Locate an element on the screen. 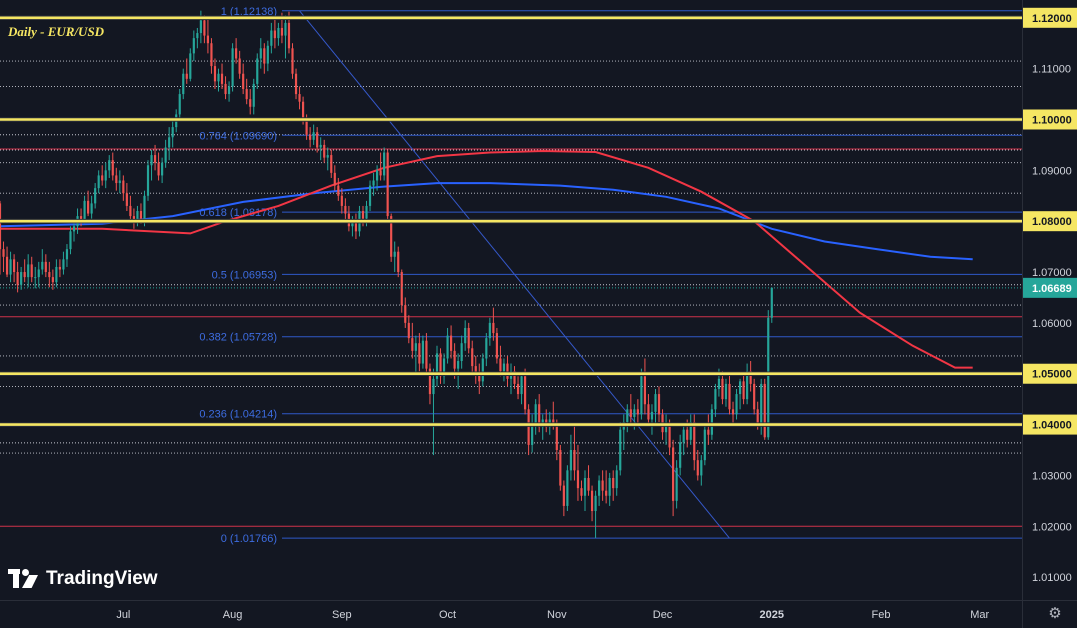 This screenshot has width=1077, height=628. time-tick-label: Mar is located at coordinates (979, 615).